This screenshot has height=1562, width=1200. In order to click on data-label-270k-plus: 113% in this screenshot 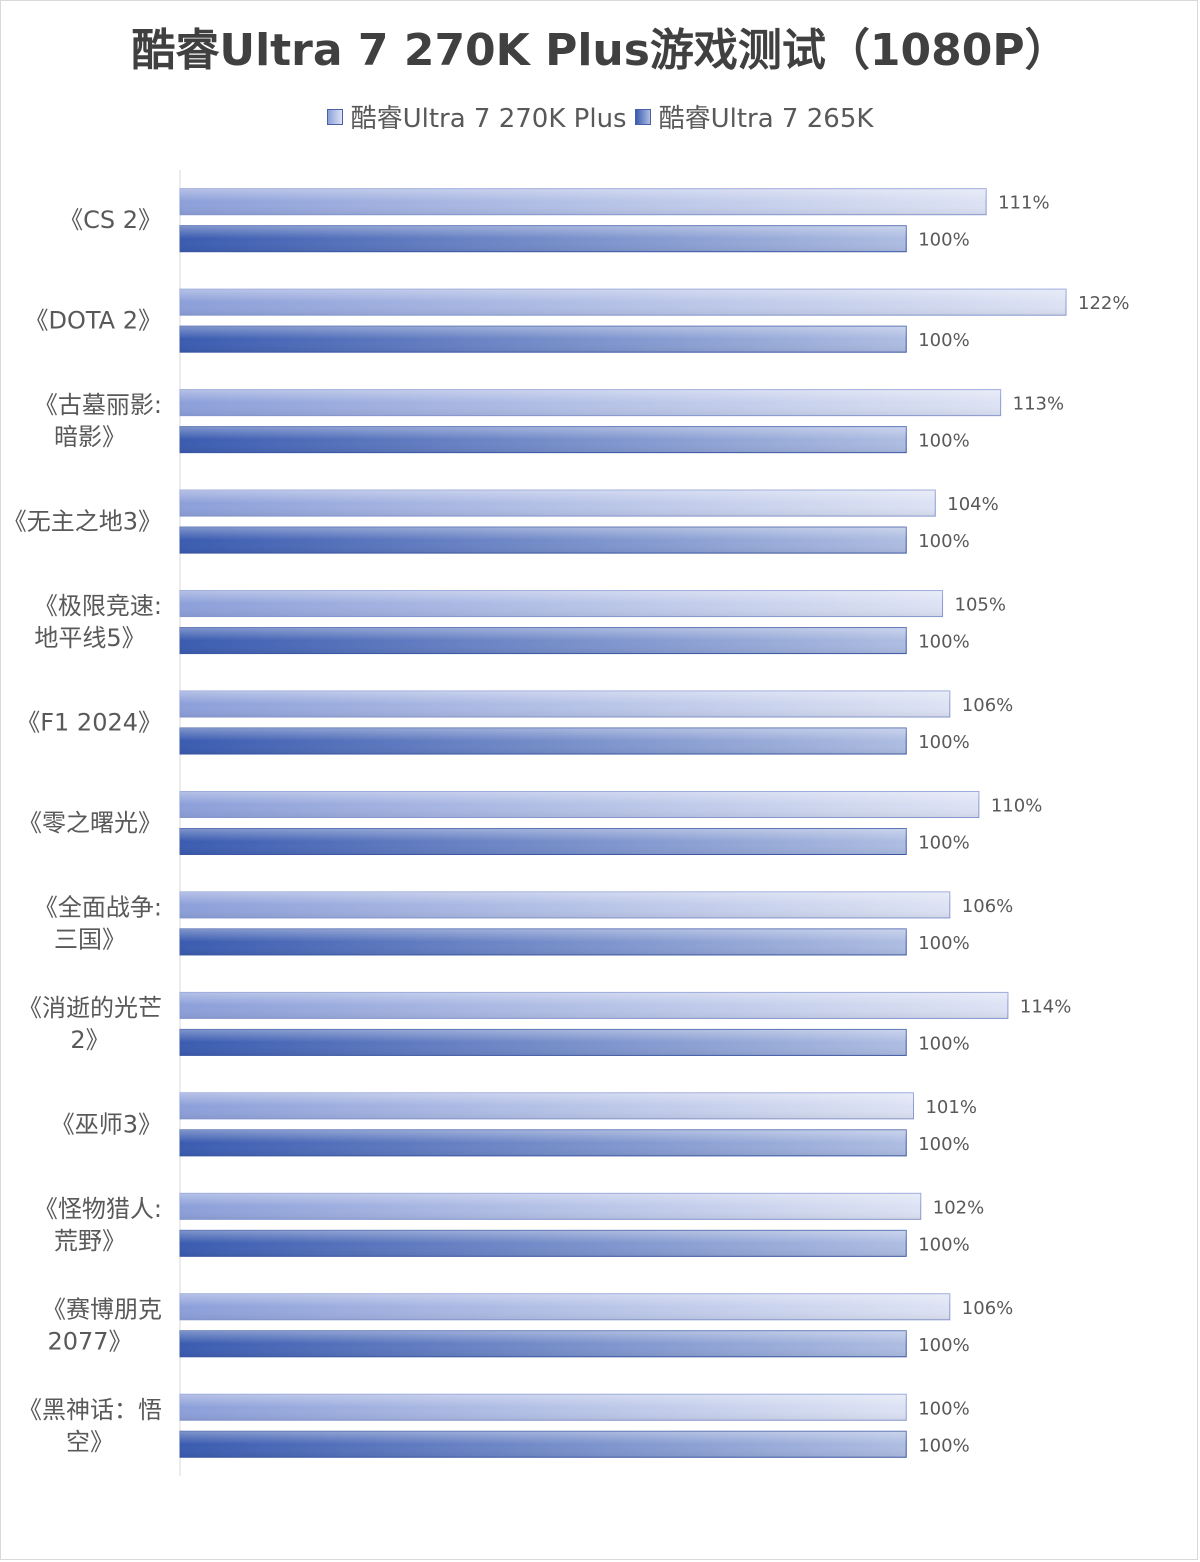, I will do `click(1038, 404)`.